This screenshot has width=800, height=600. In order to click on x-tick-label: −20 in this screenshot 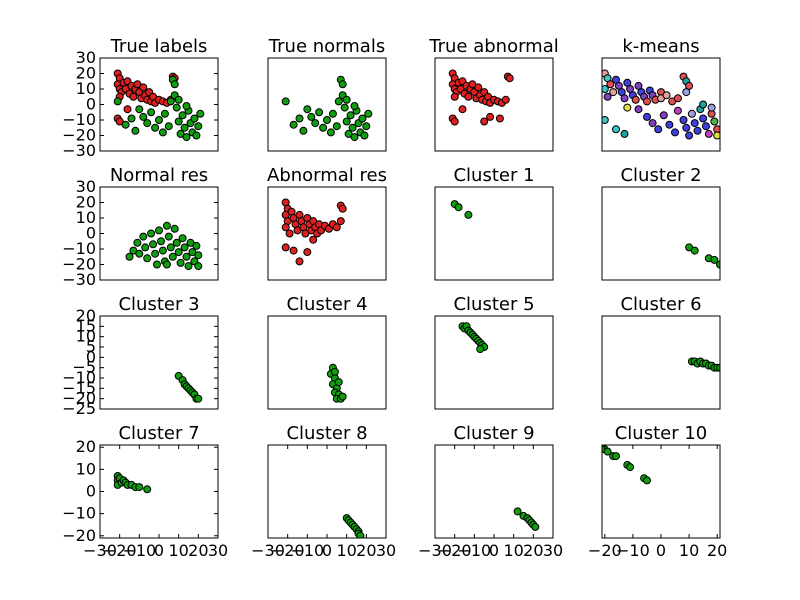, I will do `click(455, 550)`.